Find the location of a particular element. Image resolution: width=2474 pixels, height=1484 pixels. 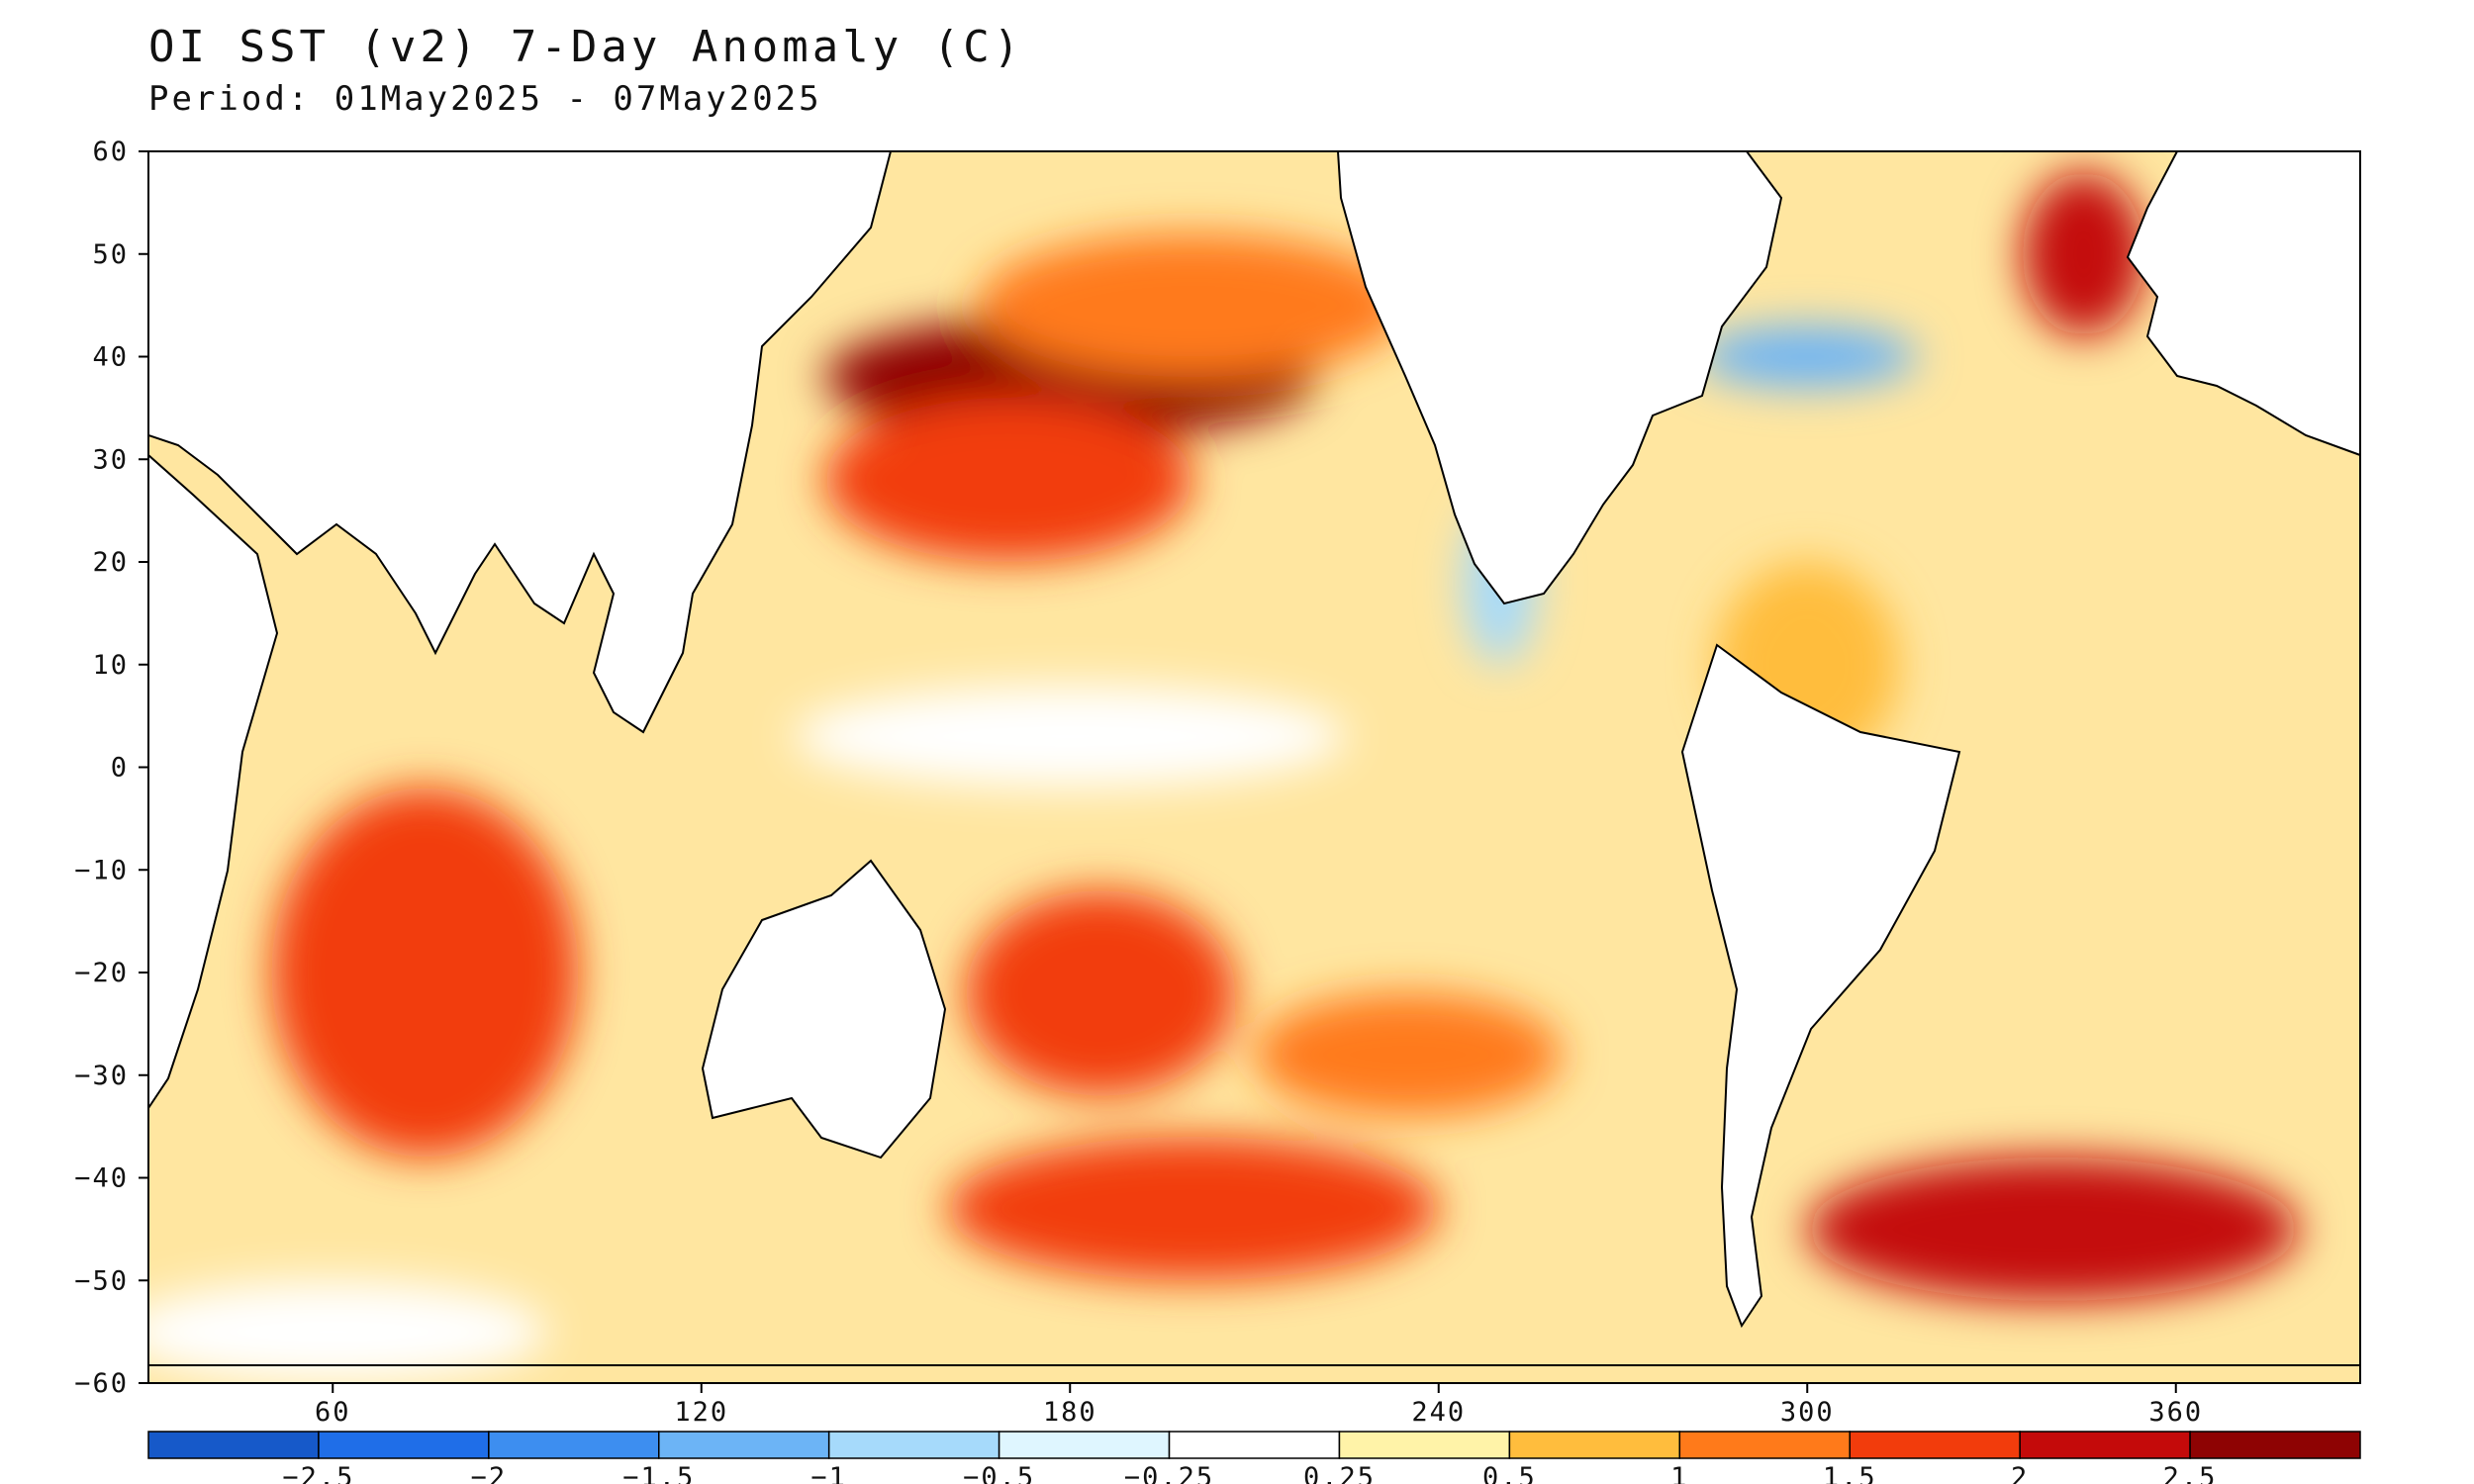

colorbar-label: −1 is located at coordinates (828, 1473).